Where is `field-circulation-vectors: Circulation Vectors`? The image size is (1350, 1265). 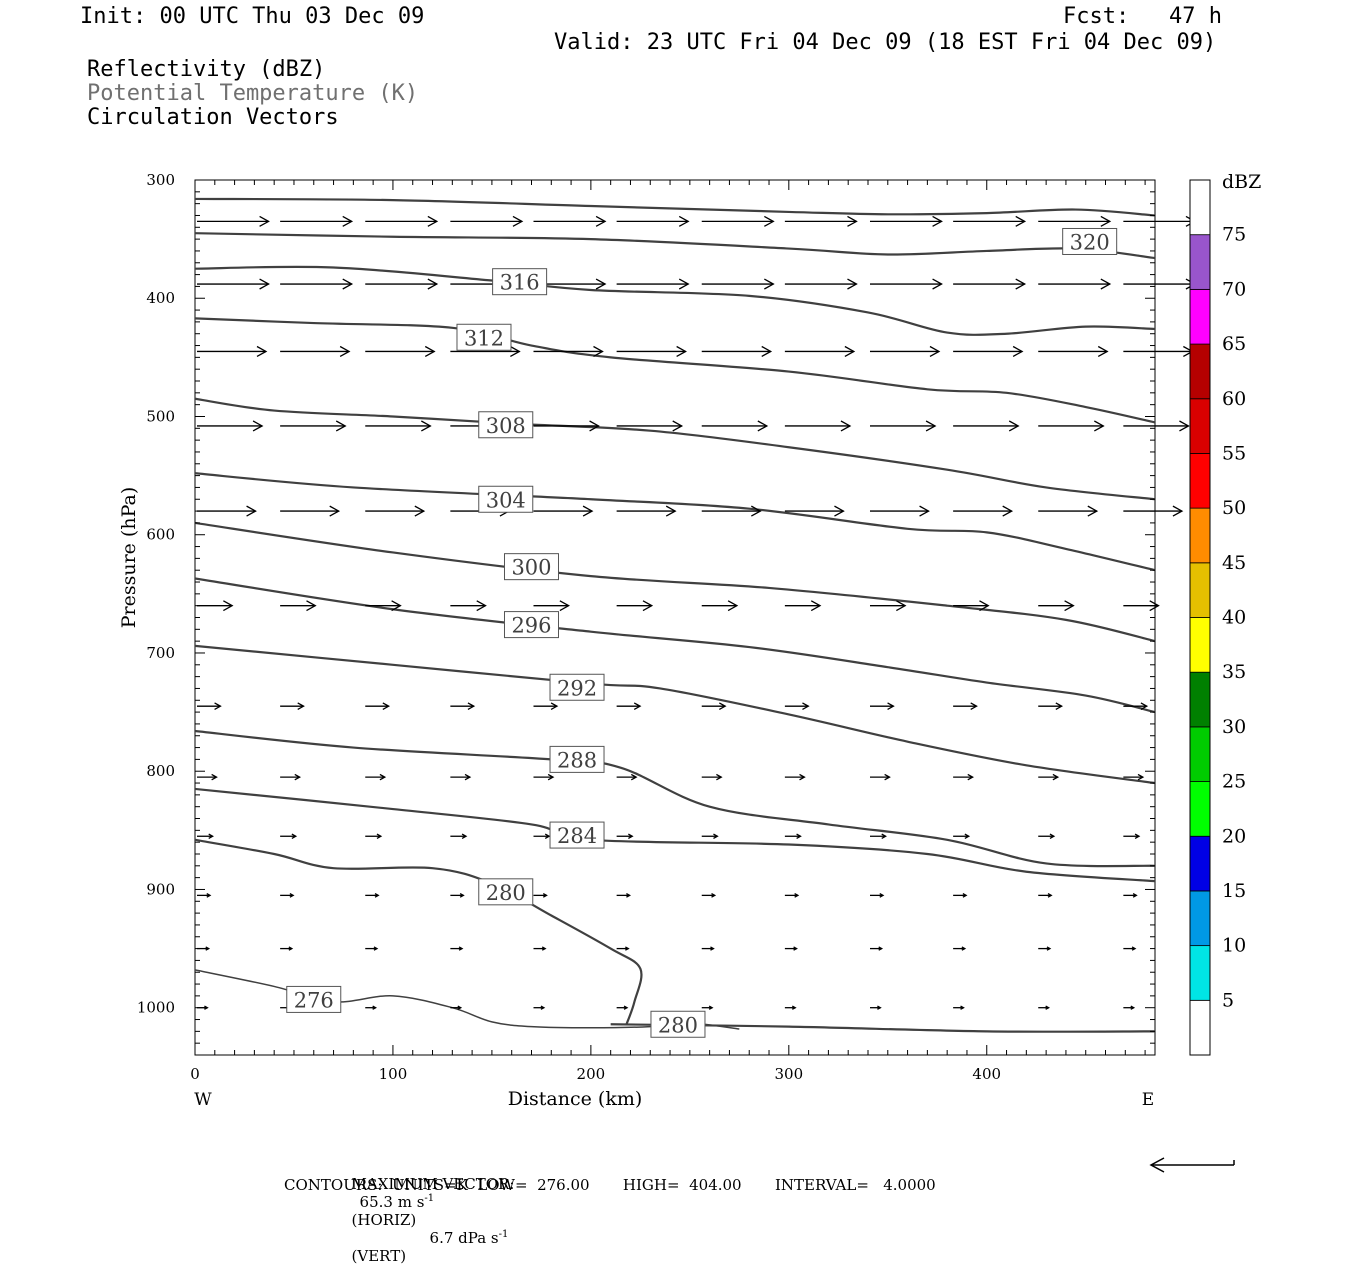
field-circulation-vectors: Circulation Vectors is located at coordinates (213, 117).